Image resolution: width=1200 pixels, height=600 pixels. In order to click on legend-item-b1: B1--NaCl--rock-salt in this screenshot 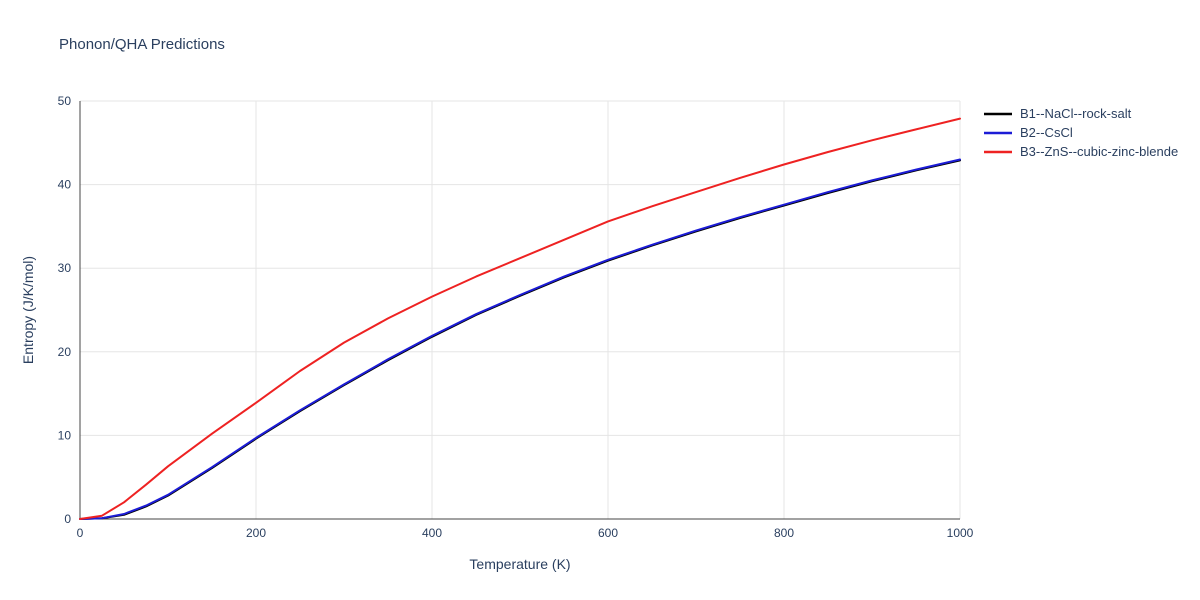, I will do `click(1080, 113)`.